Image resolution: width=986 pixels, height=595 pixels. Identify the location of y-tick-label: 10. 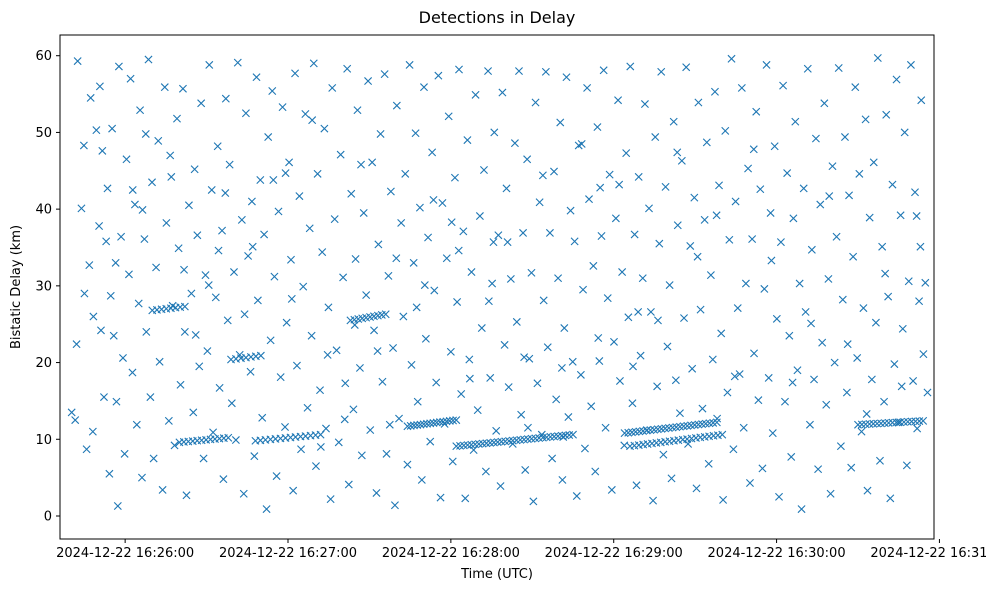
(43, 440).